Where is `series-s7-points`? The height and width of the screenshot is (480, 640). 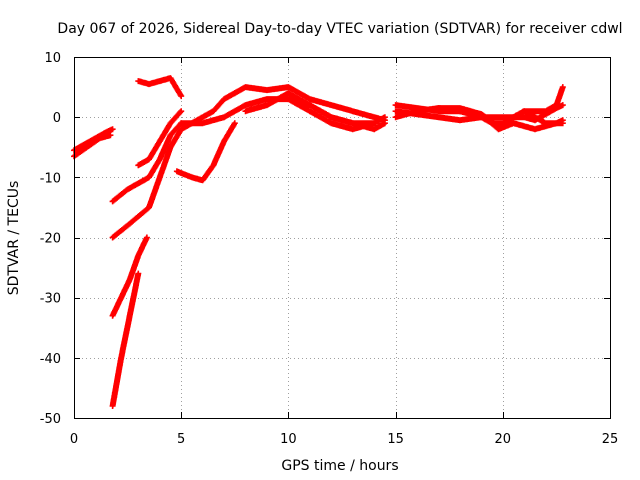 series-s7-points is located at coordinates (160, 138).